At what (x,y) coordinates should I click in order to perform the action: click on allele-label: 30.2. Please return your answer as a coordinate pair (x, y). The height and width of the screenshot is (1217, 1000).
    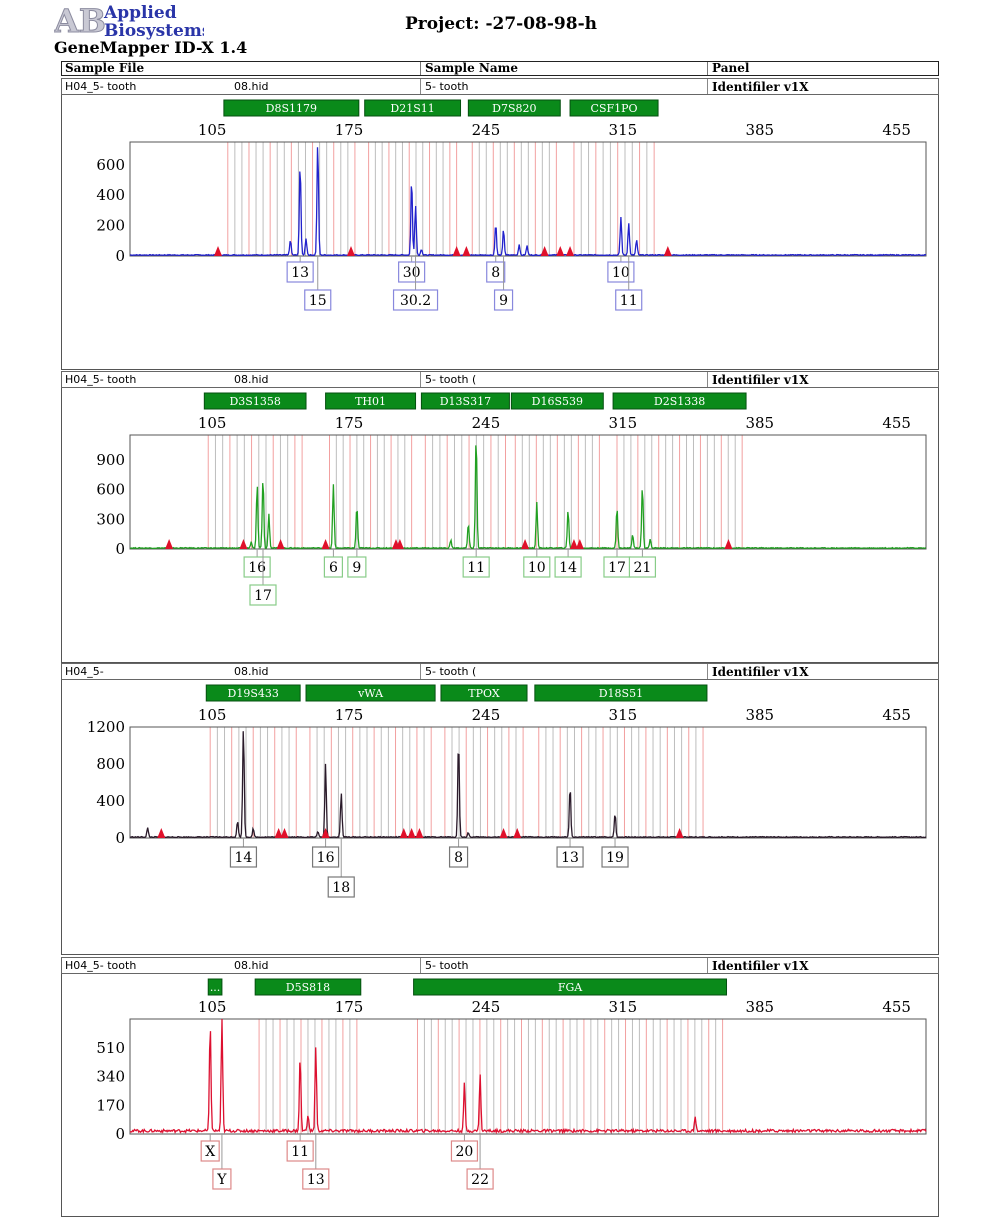
    Looking at the image, I should click on (415, 283).